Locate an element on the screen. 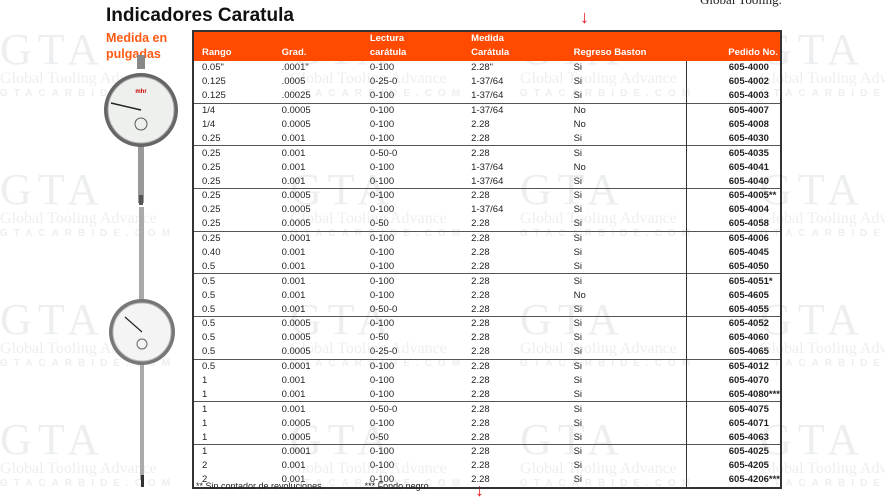 This screenshot has width=885, height=500. cell-pedido: 605-4040 is located at coordinates (733, 181).